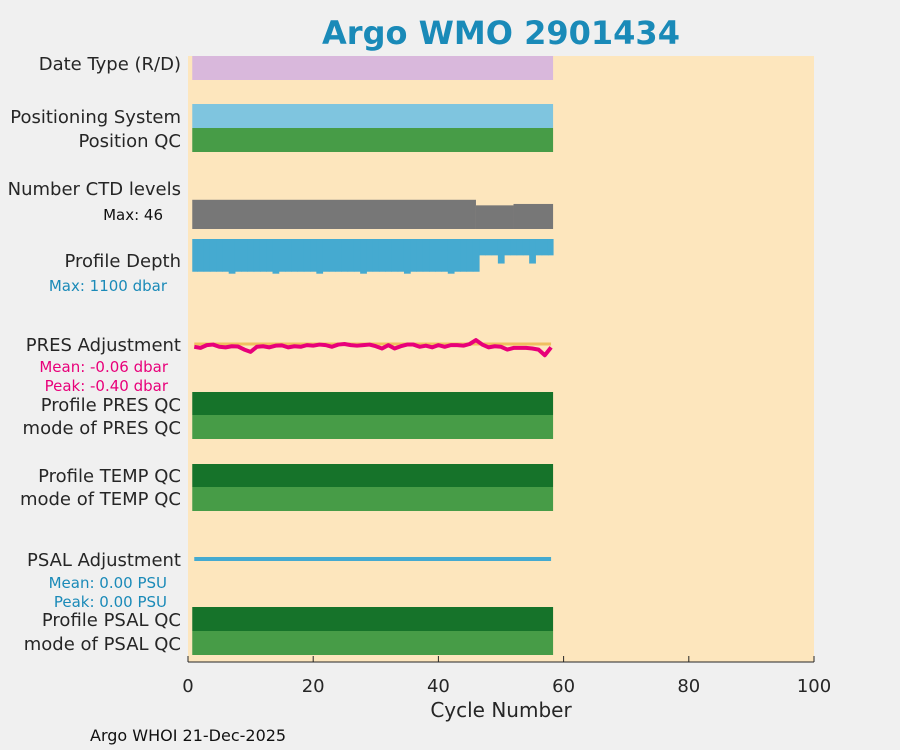 The height and width of the screenshot is (750, 900). I want to click on row-label-mode-temp-qc: mode of TEMP QC, so click(100, 499).